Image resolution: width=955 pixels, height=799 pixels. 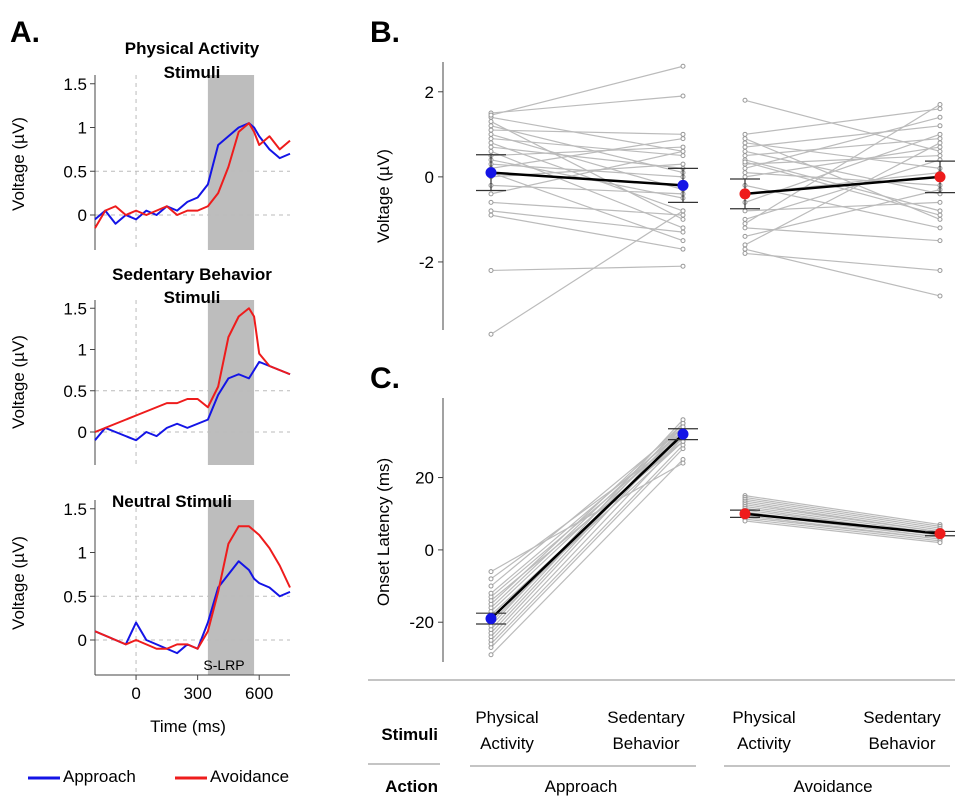 I want to click on y-tick-label: 20, so click(x=424, y=478).